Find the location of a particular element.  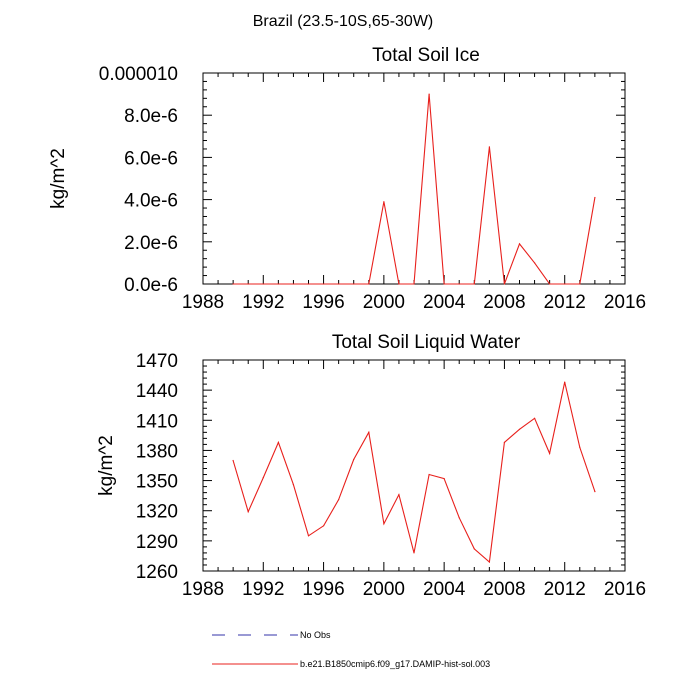

y-tick-label: 1380 is located at coordinates (157, 451).